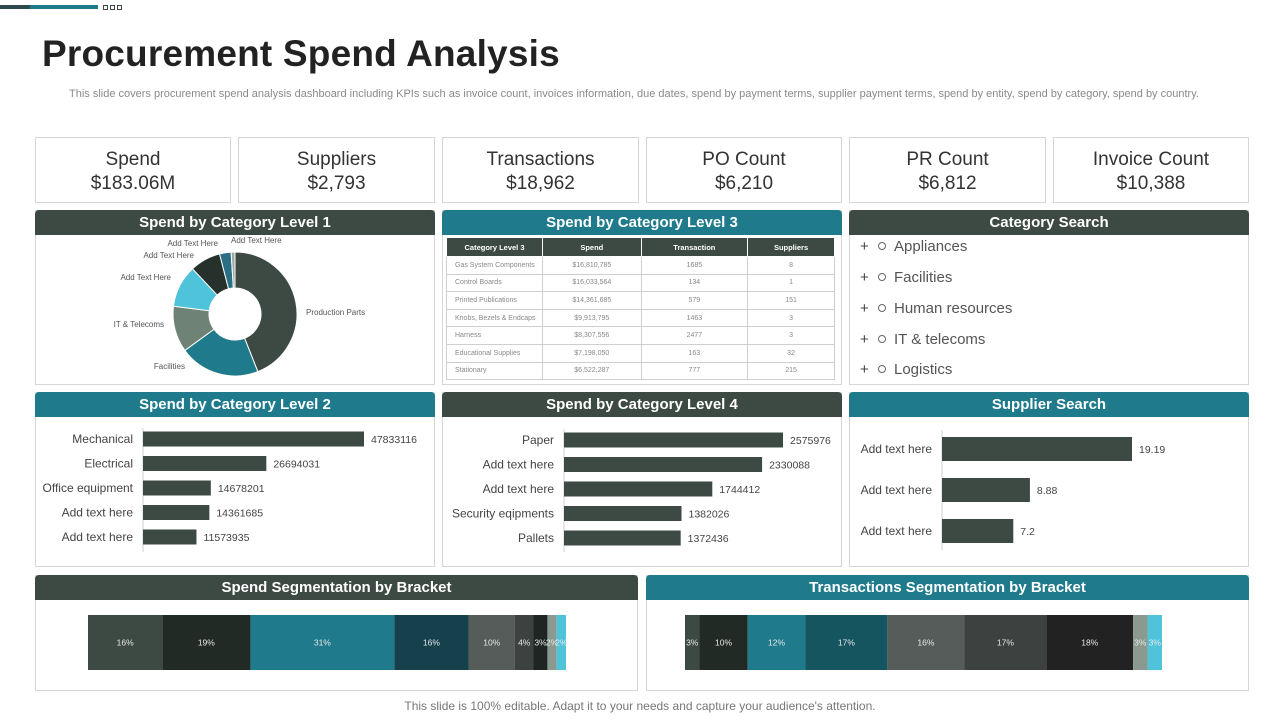 This screenshot has width=1280, height=720. Describe the element at coordinates (744, 159) in the screenshot. I see `kpi-label: PO Count` at that location.